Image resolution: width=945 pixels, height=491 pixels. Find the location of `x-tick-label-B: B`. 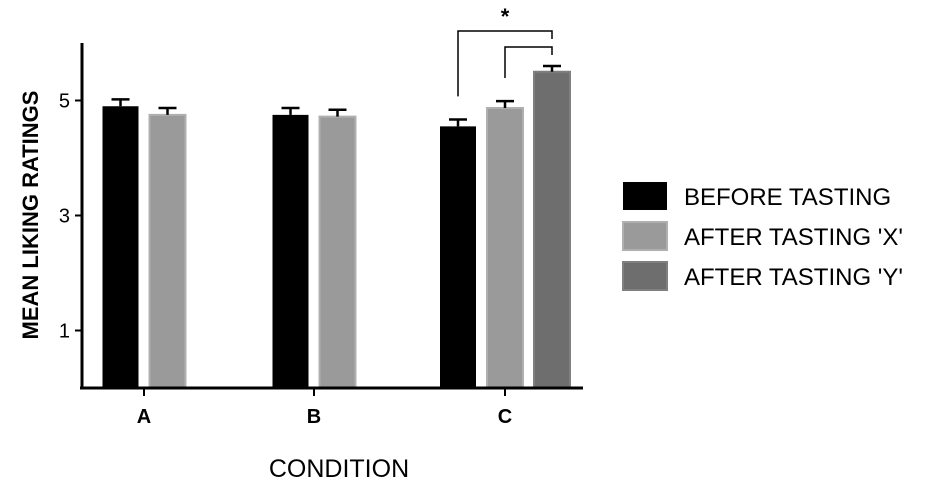

x-tick-label-B: B is located at coordinates (314, 417).